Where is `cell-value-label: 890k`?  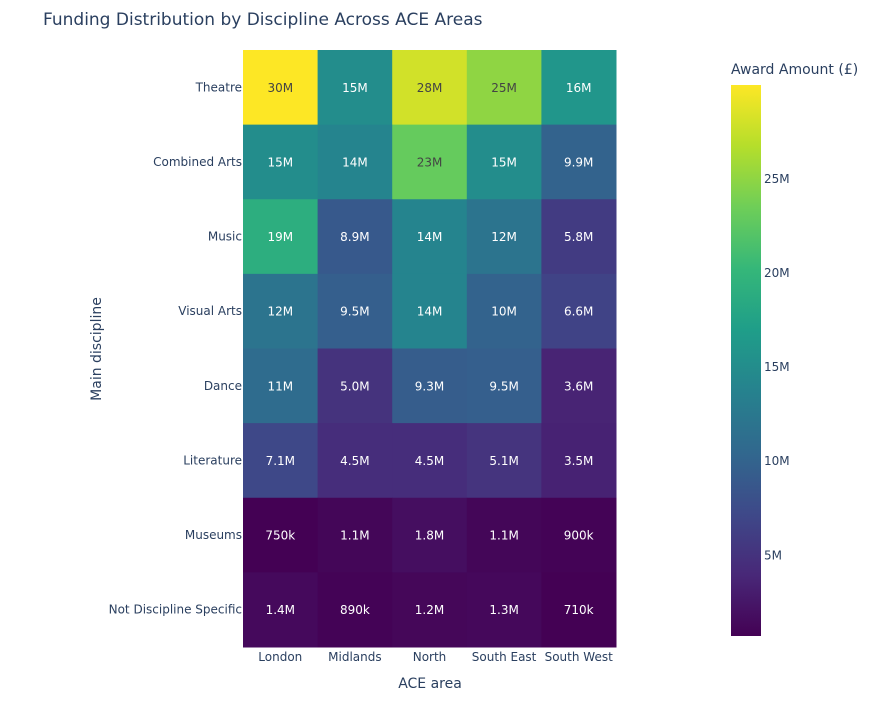 cell-value-label: 890k is located at coordinates (355, 610).